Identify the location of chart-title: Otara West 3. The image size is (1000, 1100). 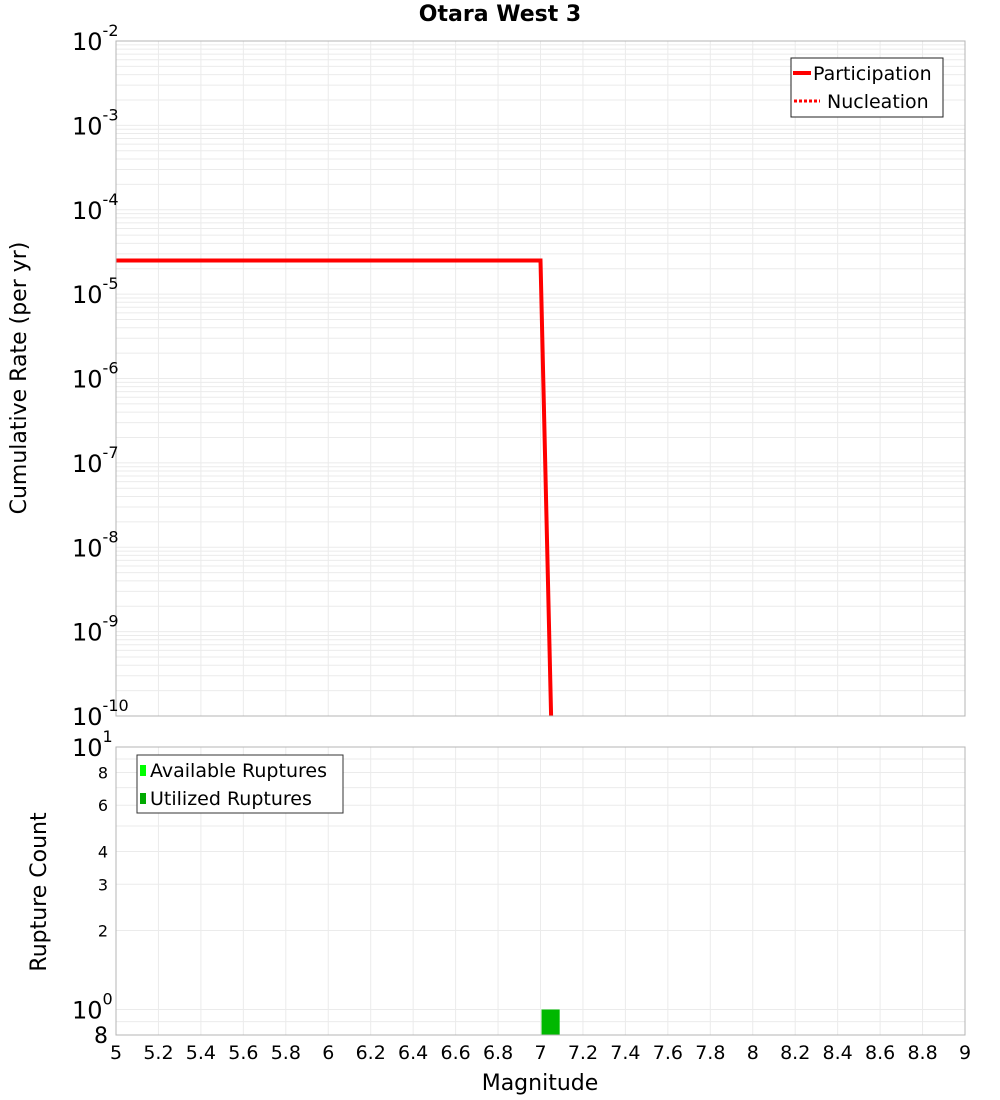
(500, 14).